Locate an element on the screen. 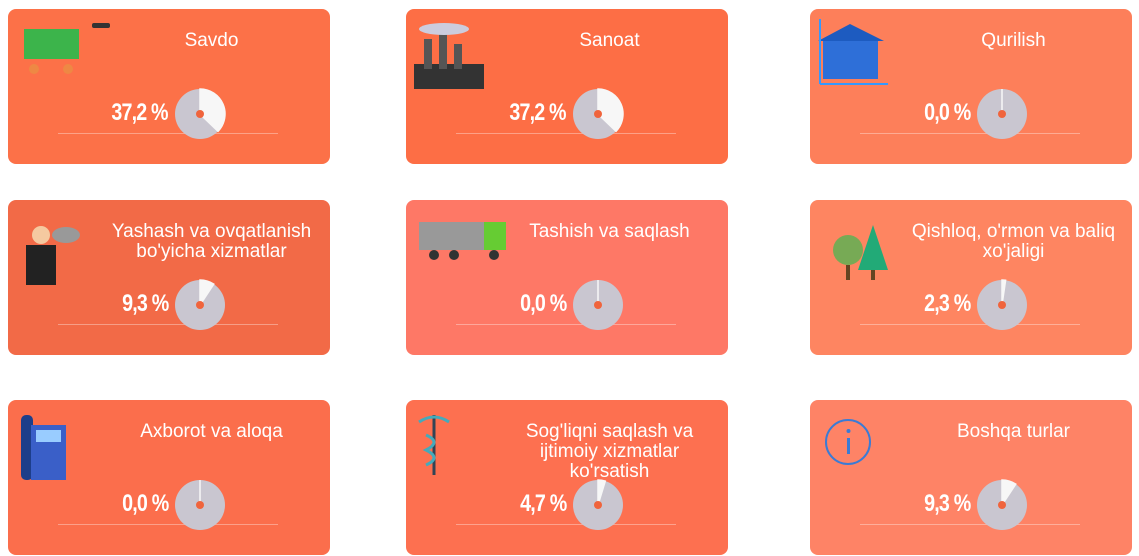 Image resolution: width=1139 pixels, height=556 pixels. card: Tashish va saqlash 0,0 % is located at coordinates (567, 277).